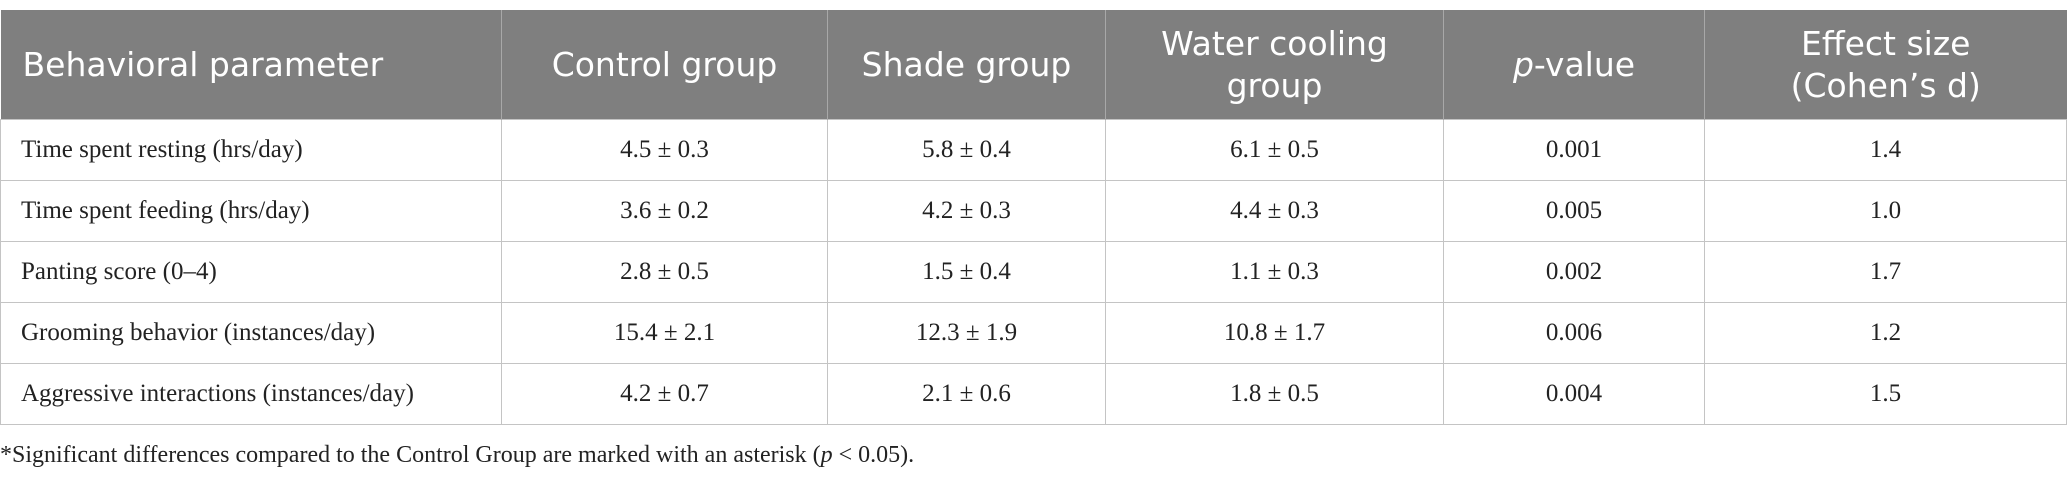 The width and height of the screenshot is (2068, 484). I want to click on value-cell: 6.1 ± 0.5, so click(1274, 150).